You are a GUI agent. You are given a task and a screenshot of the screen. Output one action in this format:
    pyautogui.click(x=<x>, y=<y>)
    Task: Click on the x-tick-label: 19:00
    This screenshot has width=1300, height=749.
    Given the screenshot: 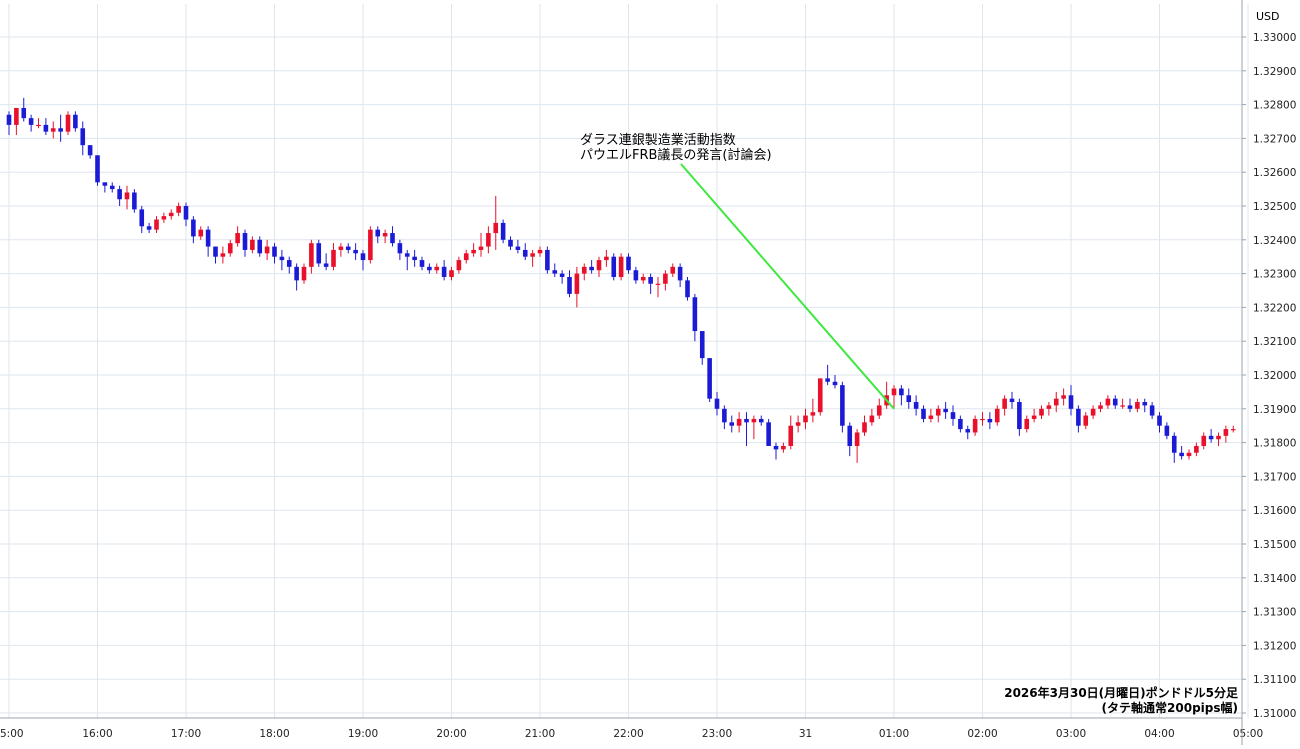 What is the action you would take?
    pyautogui.click(x=363, y=734)
    